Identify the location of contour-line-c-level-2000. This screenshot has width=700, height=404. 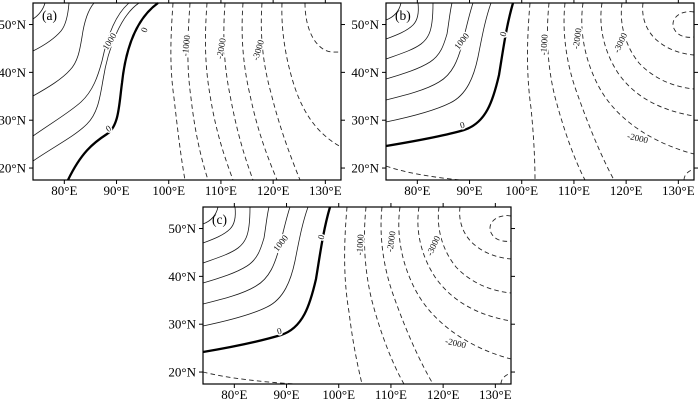
(226, 235).